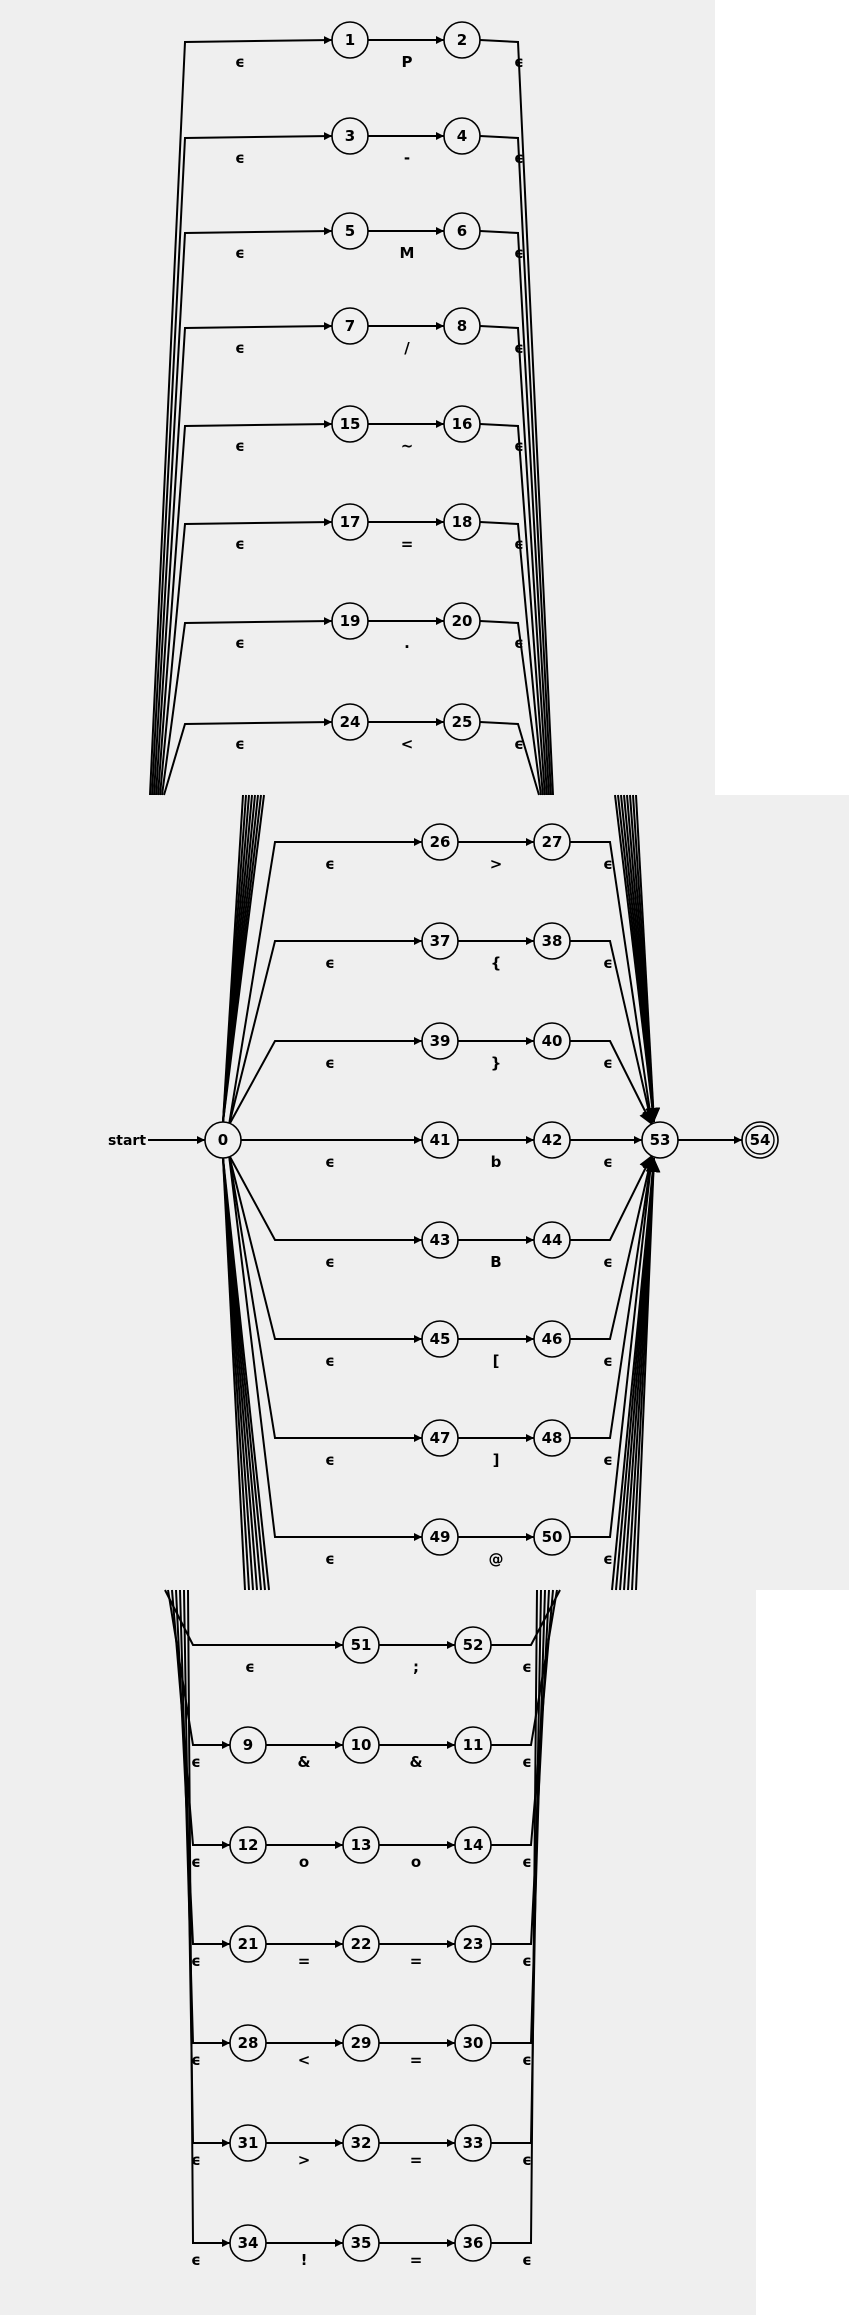 The height and width of the screenshot is (2315, 849). I want to click on state-38-circle, so click(552, 941).